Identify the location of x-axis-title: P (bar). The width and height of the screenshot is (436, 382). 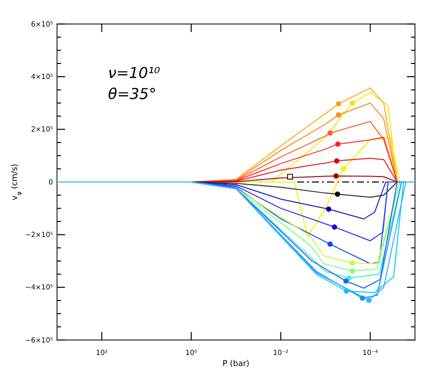
(236, 363).